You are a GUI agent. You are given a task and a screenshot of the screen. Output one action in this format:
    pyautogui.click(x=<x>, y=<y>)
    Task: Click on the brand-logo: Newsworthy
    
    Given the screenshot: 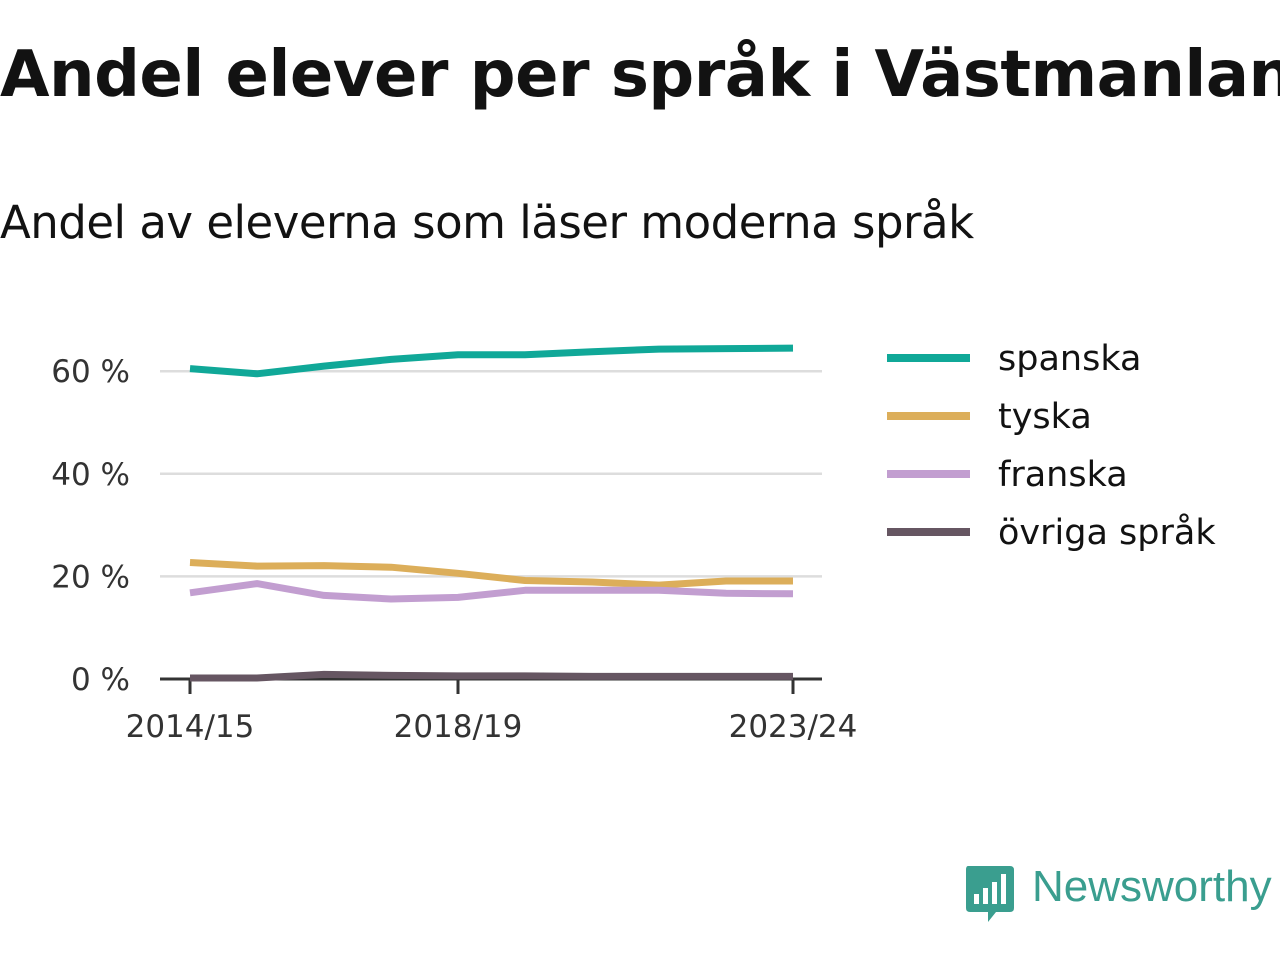 What is the action you would take?
    pyautogui.click(x=1121, y=894)
    